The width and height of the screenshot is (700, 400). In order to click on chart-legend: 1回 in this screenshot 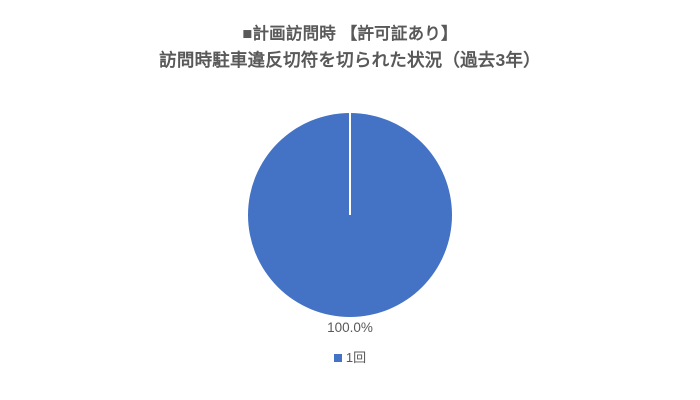, I will do `click(350, 358)`.